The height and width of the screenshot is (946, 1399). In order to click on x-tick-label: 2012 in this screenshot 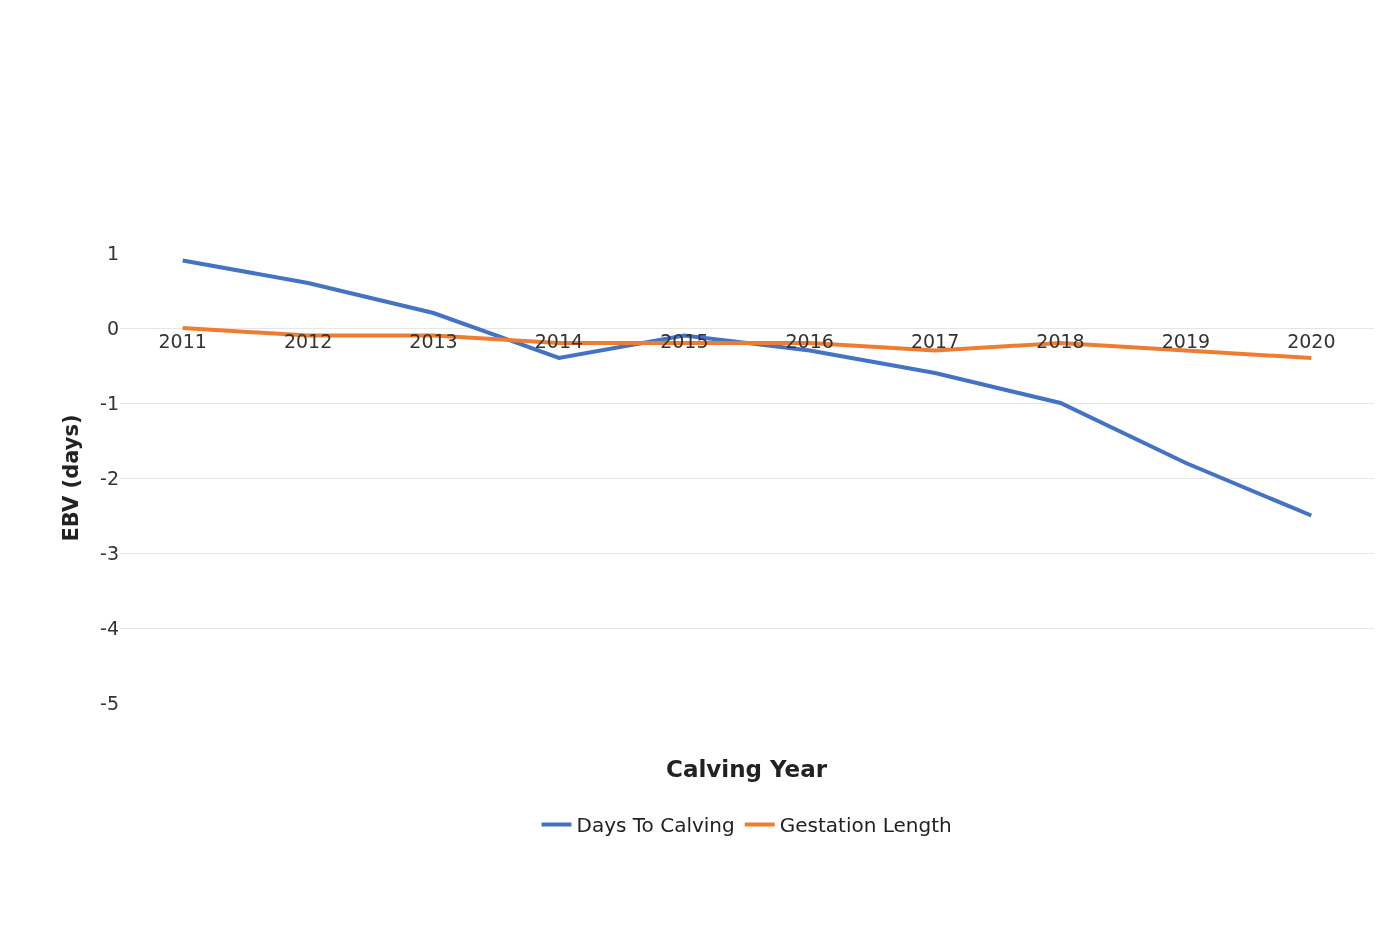, I will do `click(308, 341)`.